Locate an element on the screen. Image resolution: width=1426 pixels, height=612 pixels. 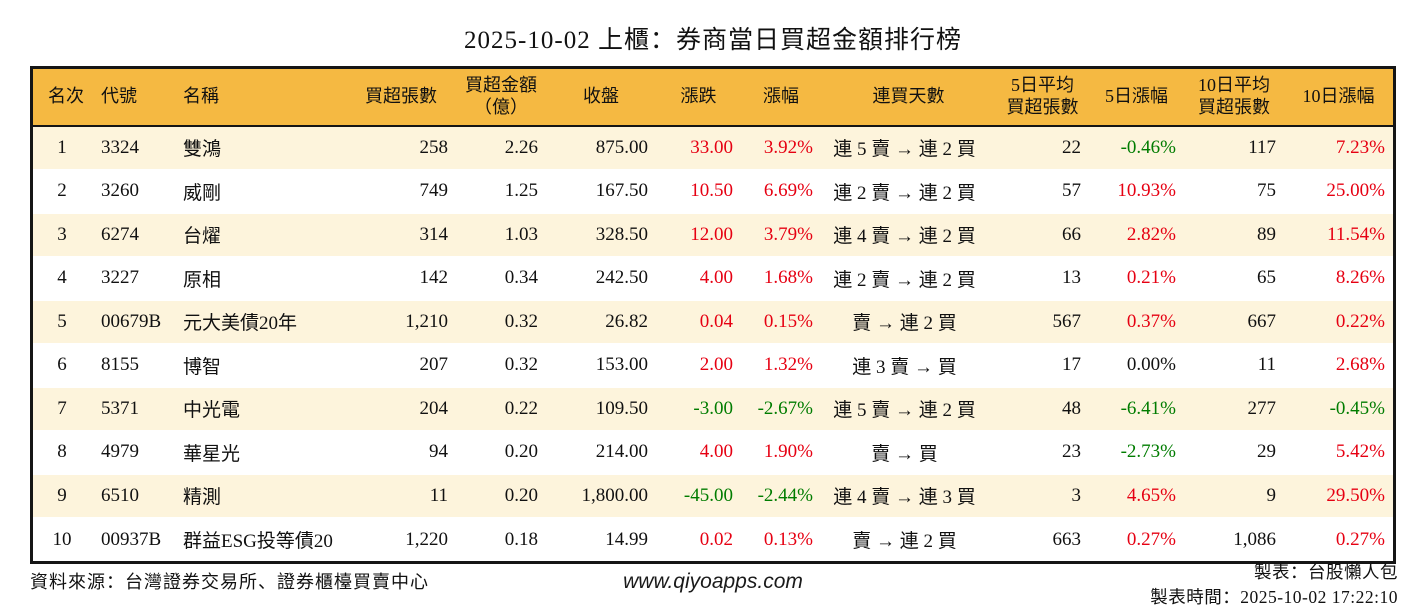
cell-pct10: -0.45% is located at coordinates (1338, 408).